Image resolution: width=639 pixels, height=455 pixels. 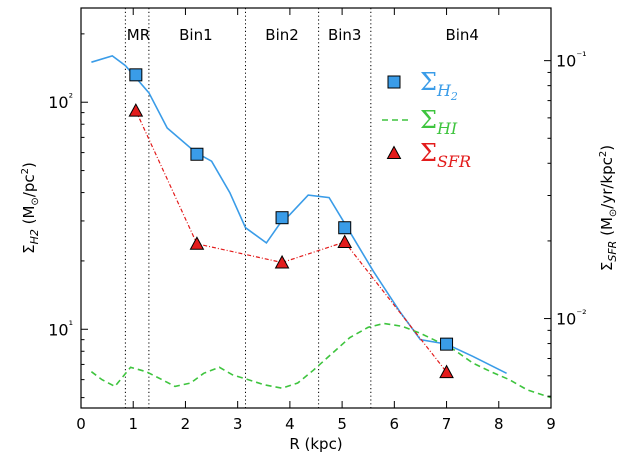 I want to click on y-right-tick-label: 10⁻², so click(x=571, y=318).